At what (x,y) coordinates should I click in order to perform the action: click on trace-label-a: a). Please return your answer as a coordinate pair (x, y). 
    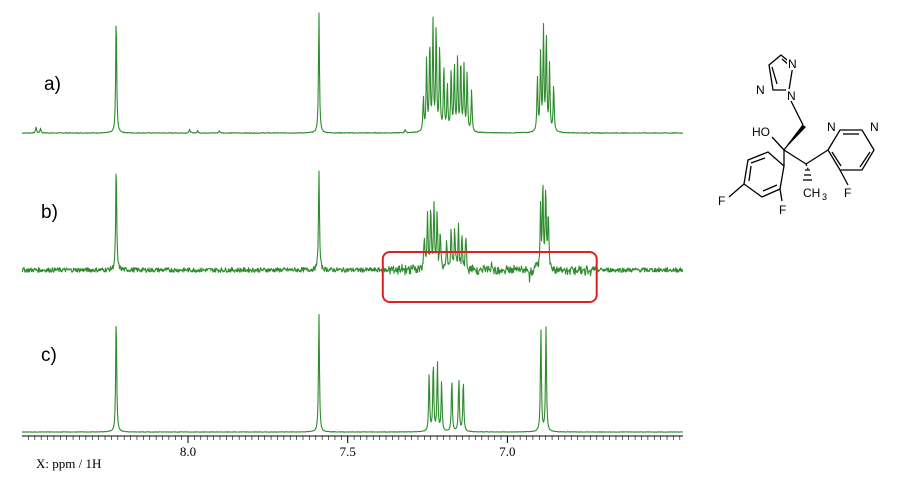
    Looking at the image, I should click on (52, 84).